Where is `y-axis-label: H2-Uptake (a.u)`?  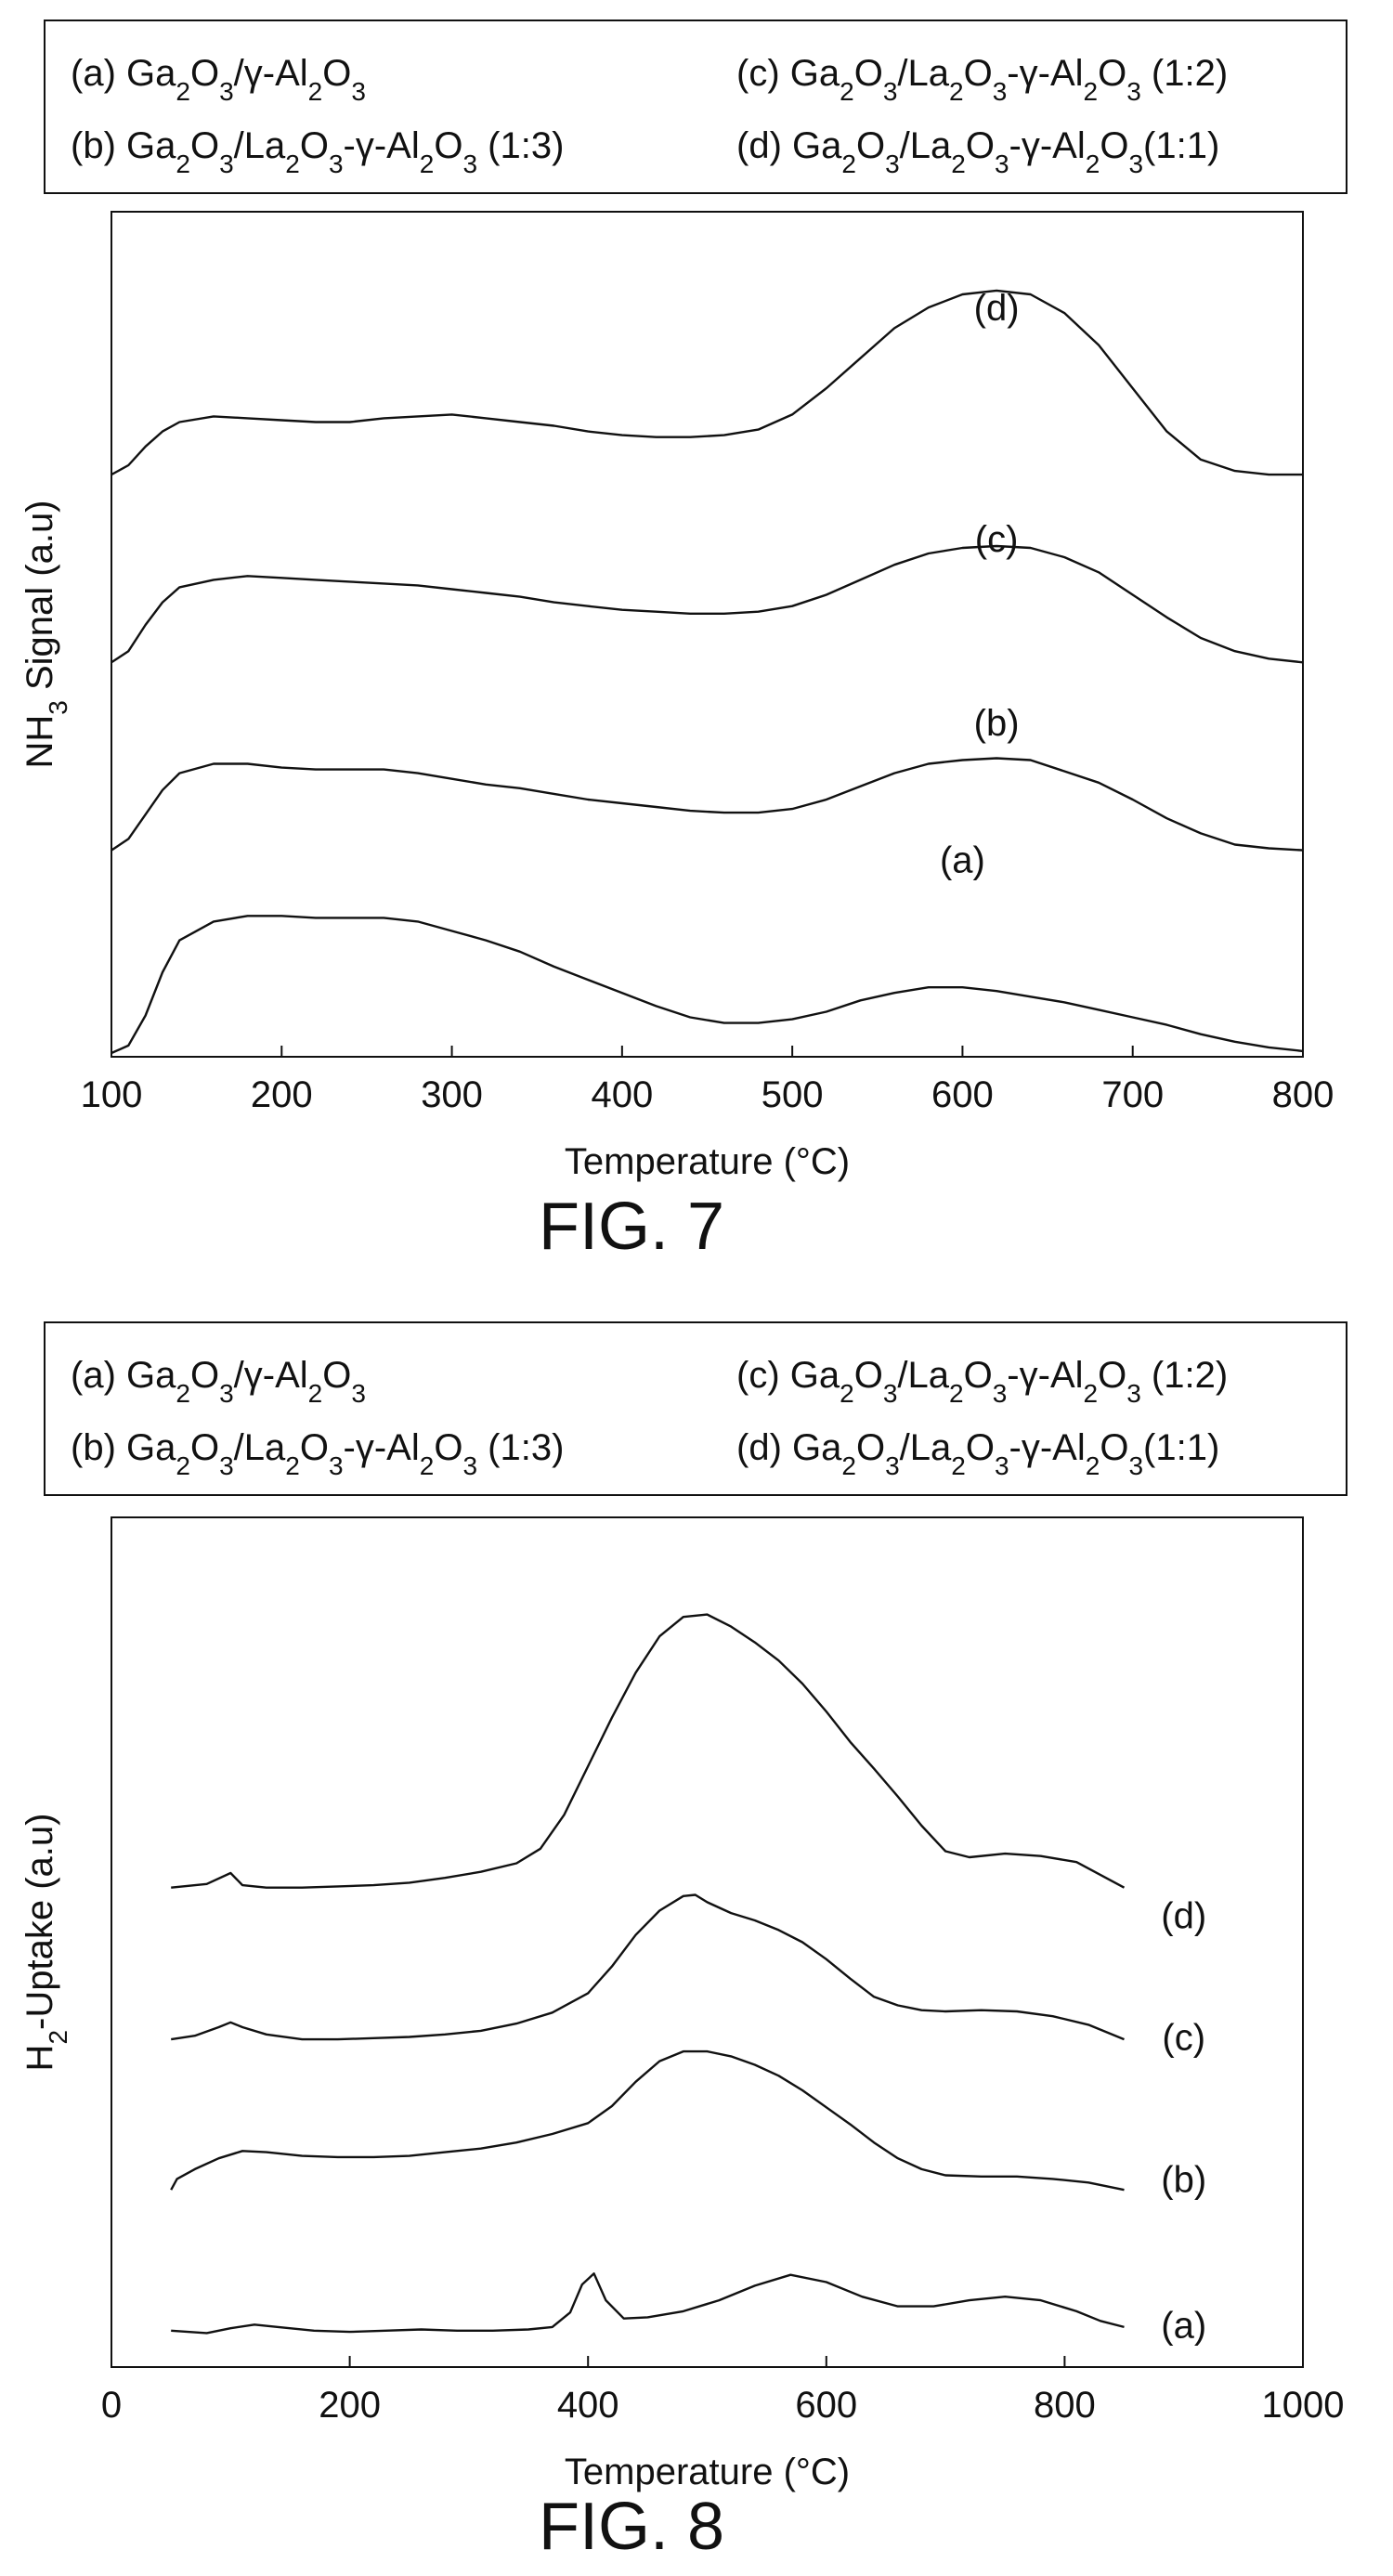 y-axis-label: H2-Uptake (a.u) is located at coordinates (46, 1943).